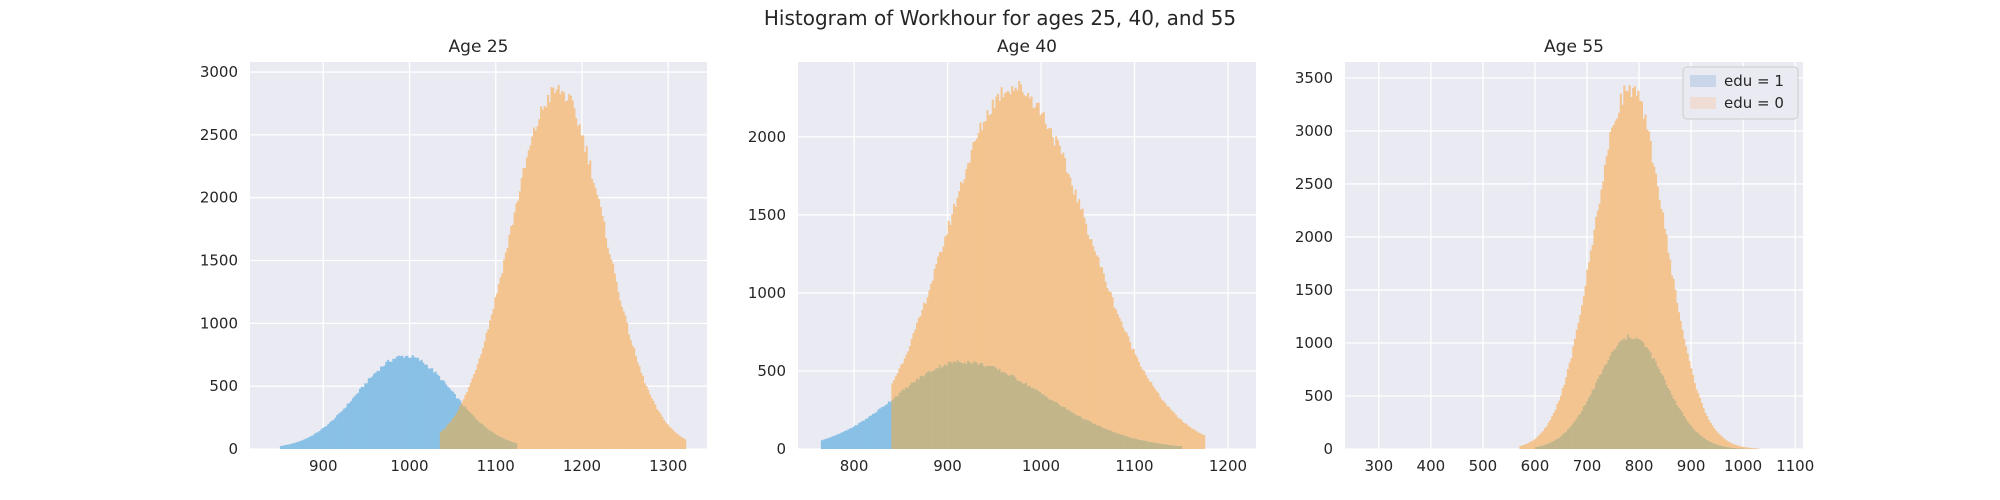 Image resolution: width=2000 pixels, height=500 pixels. I want to click on y-tick-label: 2000, so click(767, 137).